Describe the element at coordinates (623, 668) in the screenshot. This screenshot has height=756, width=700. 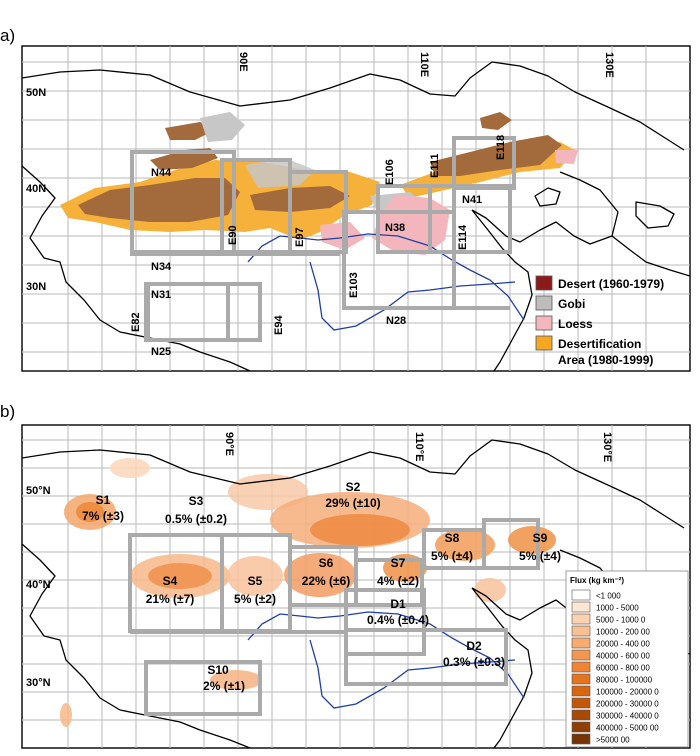
I see `flux-label-6: 60000 - 800 00` at that location.